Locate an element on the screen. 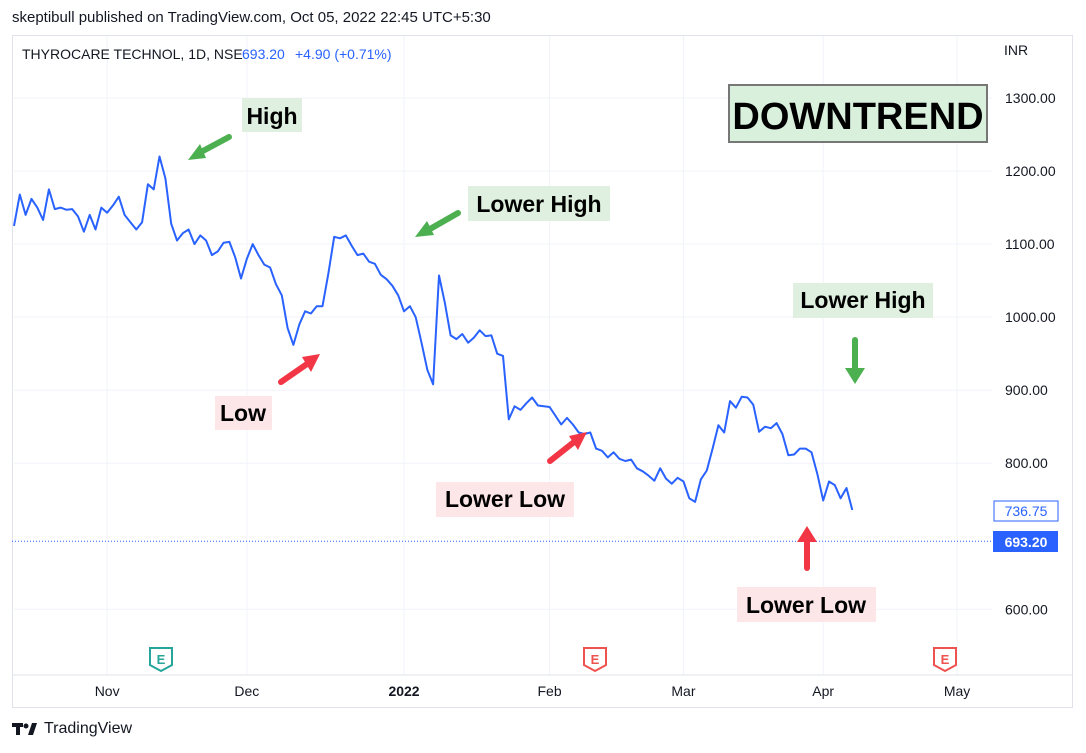 Image resolution: width=1086 pixels, height=753 pixels. annotation-lower-high-1: Lower High is located at coordinates (539, 203).